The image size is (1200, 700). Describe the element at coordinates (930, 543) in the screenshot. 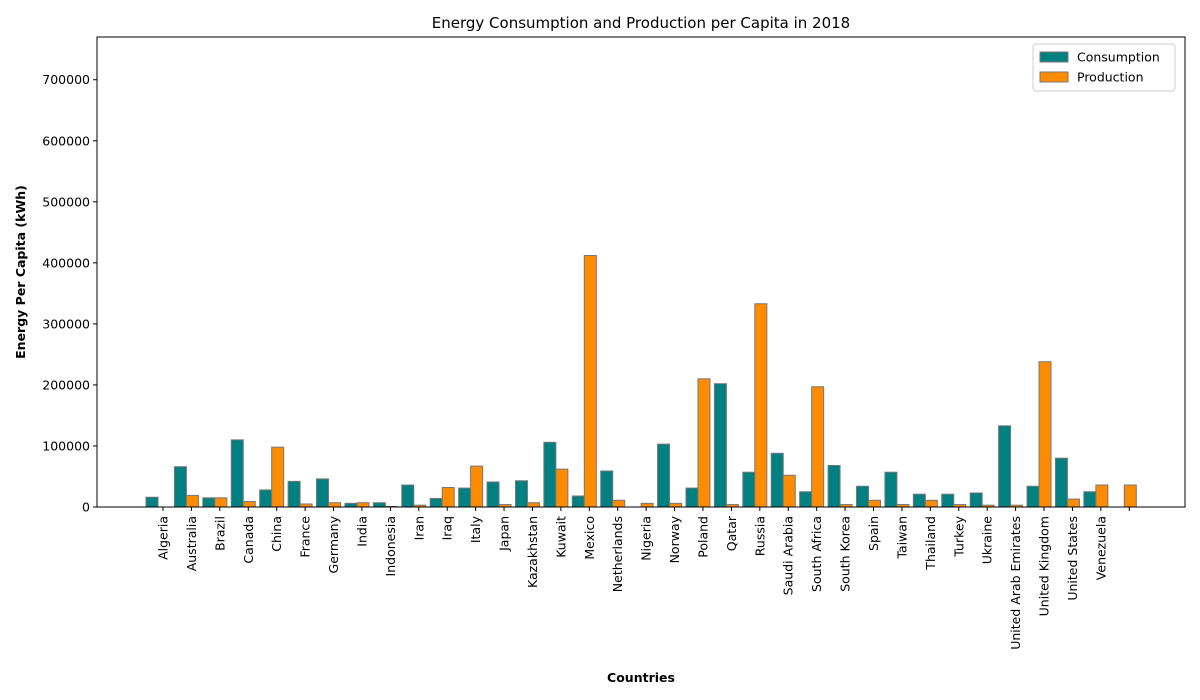

I see `x-tick-label: Thailand` at that location.